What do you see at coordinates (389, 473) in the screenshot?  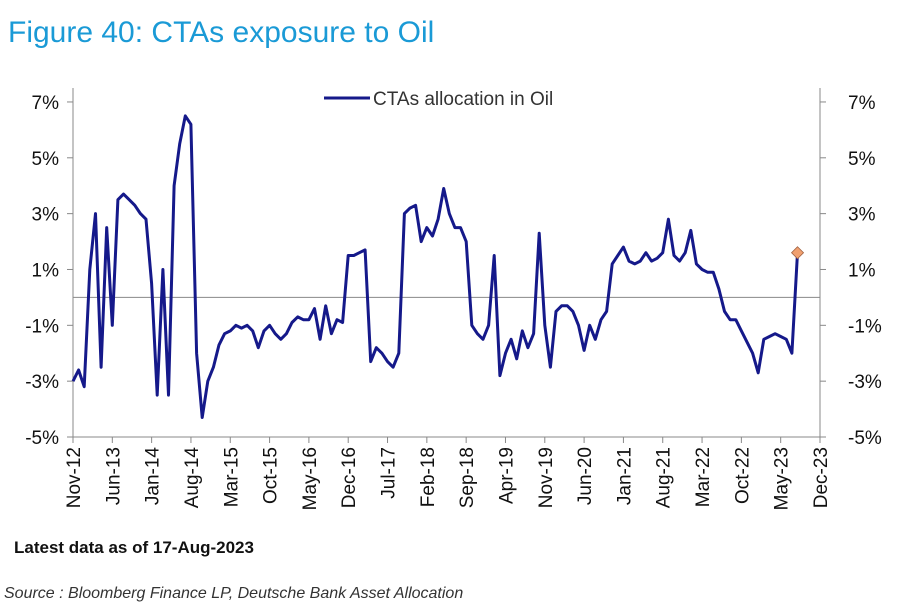 I see `x-tick-label: Jul-17` at bounding box center [389, 473].